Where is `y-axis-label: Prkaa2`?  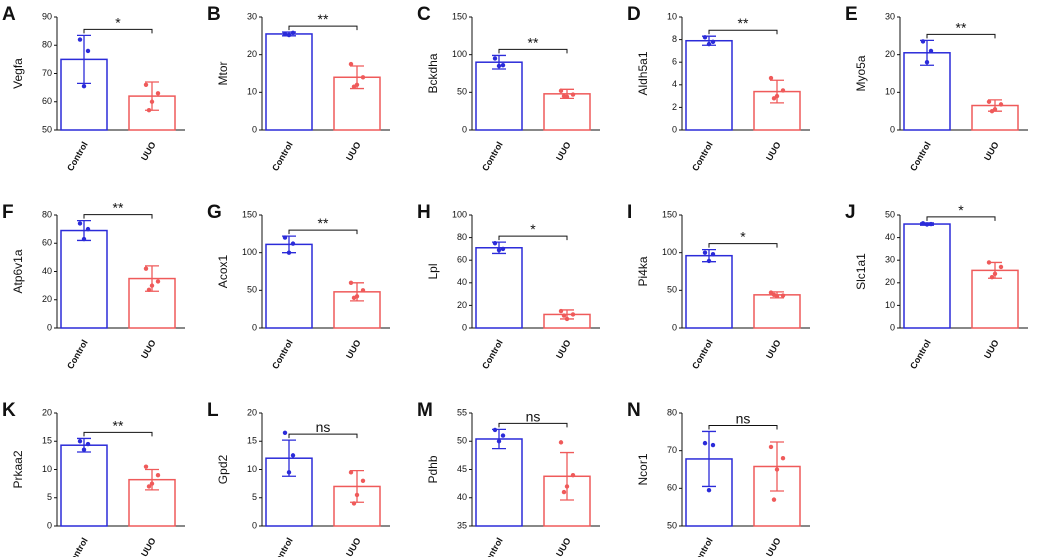 y-axis-label: Prkaa2 is located at coordinates (18, 469).